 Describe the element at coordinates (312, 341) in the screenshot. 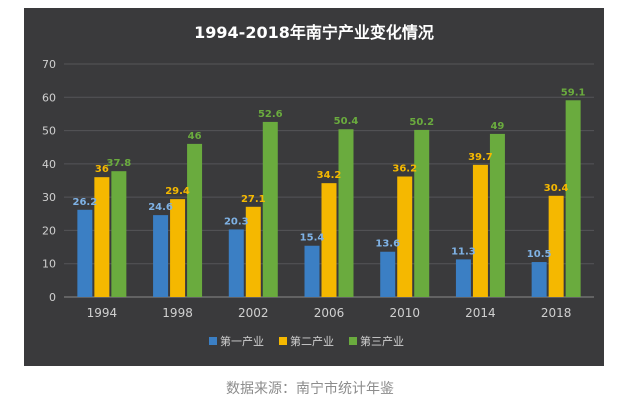

I see `legend-label: 第二产业` at that location.